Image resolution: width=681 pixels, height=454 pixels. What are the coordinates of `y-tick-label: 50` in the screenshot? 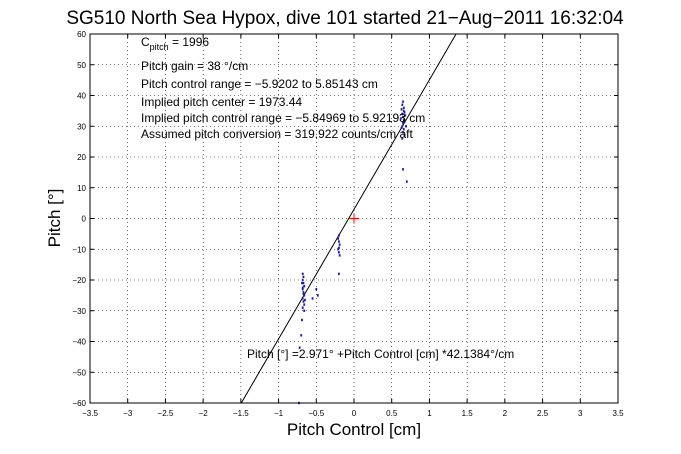 It's located at (81, 65).